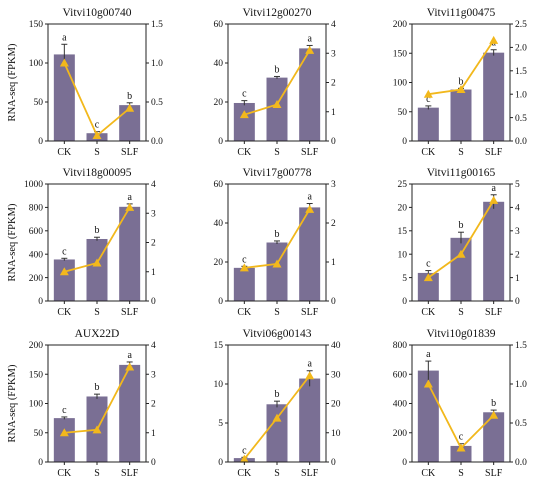  What do you see at coordinates (400, 346) in the screenshot?
I see `y-tick-label: 800` at bounding box center [400, 346].